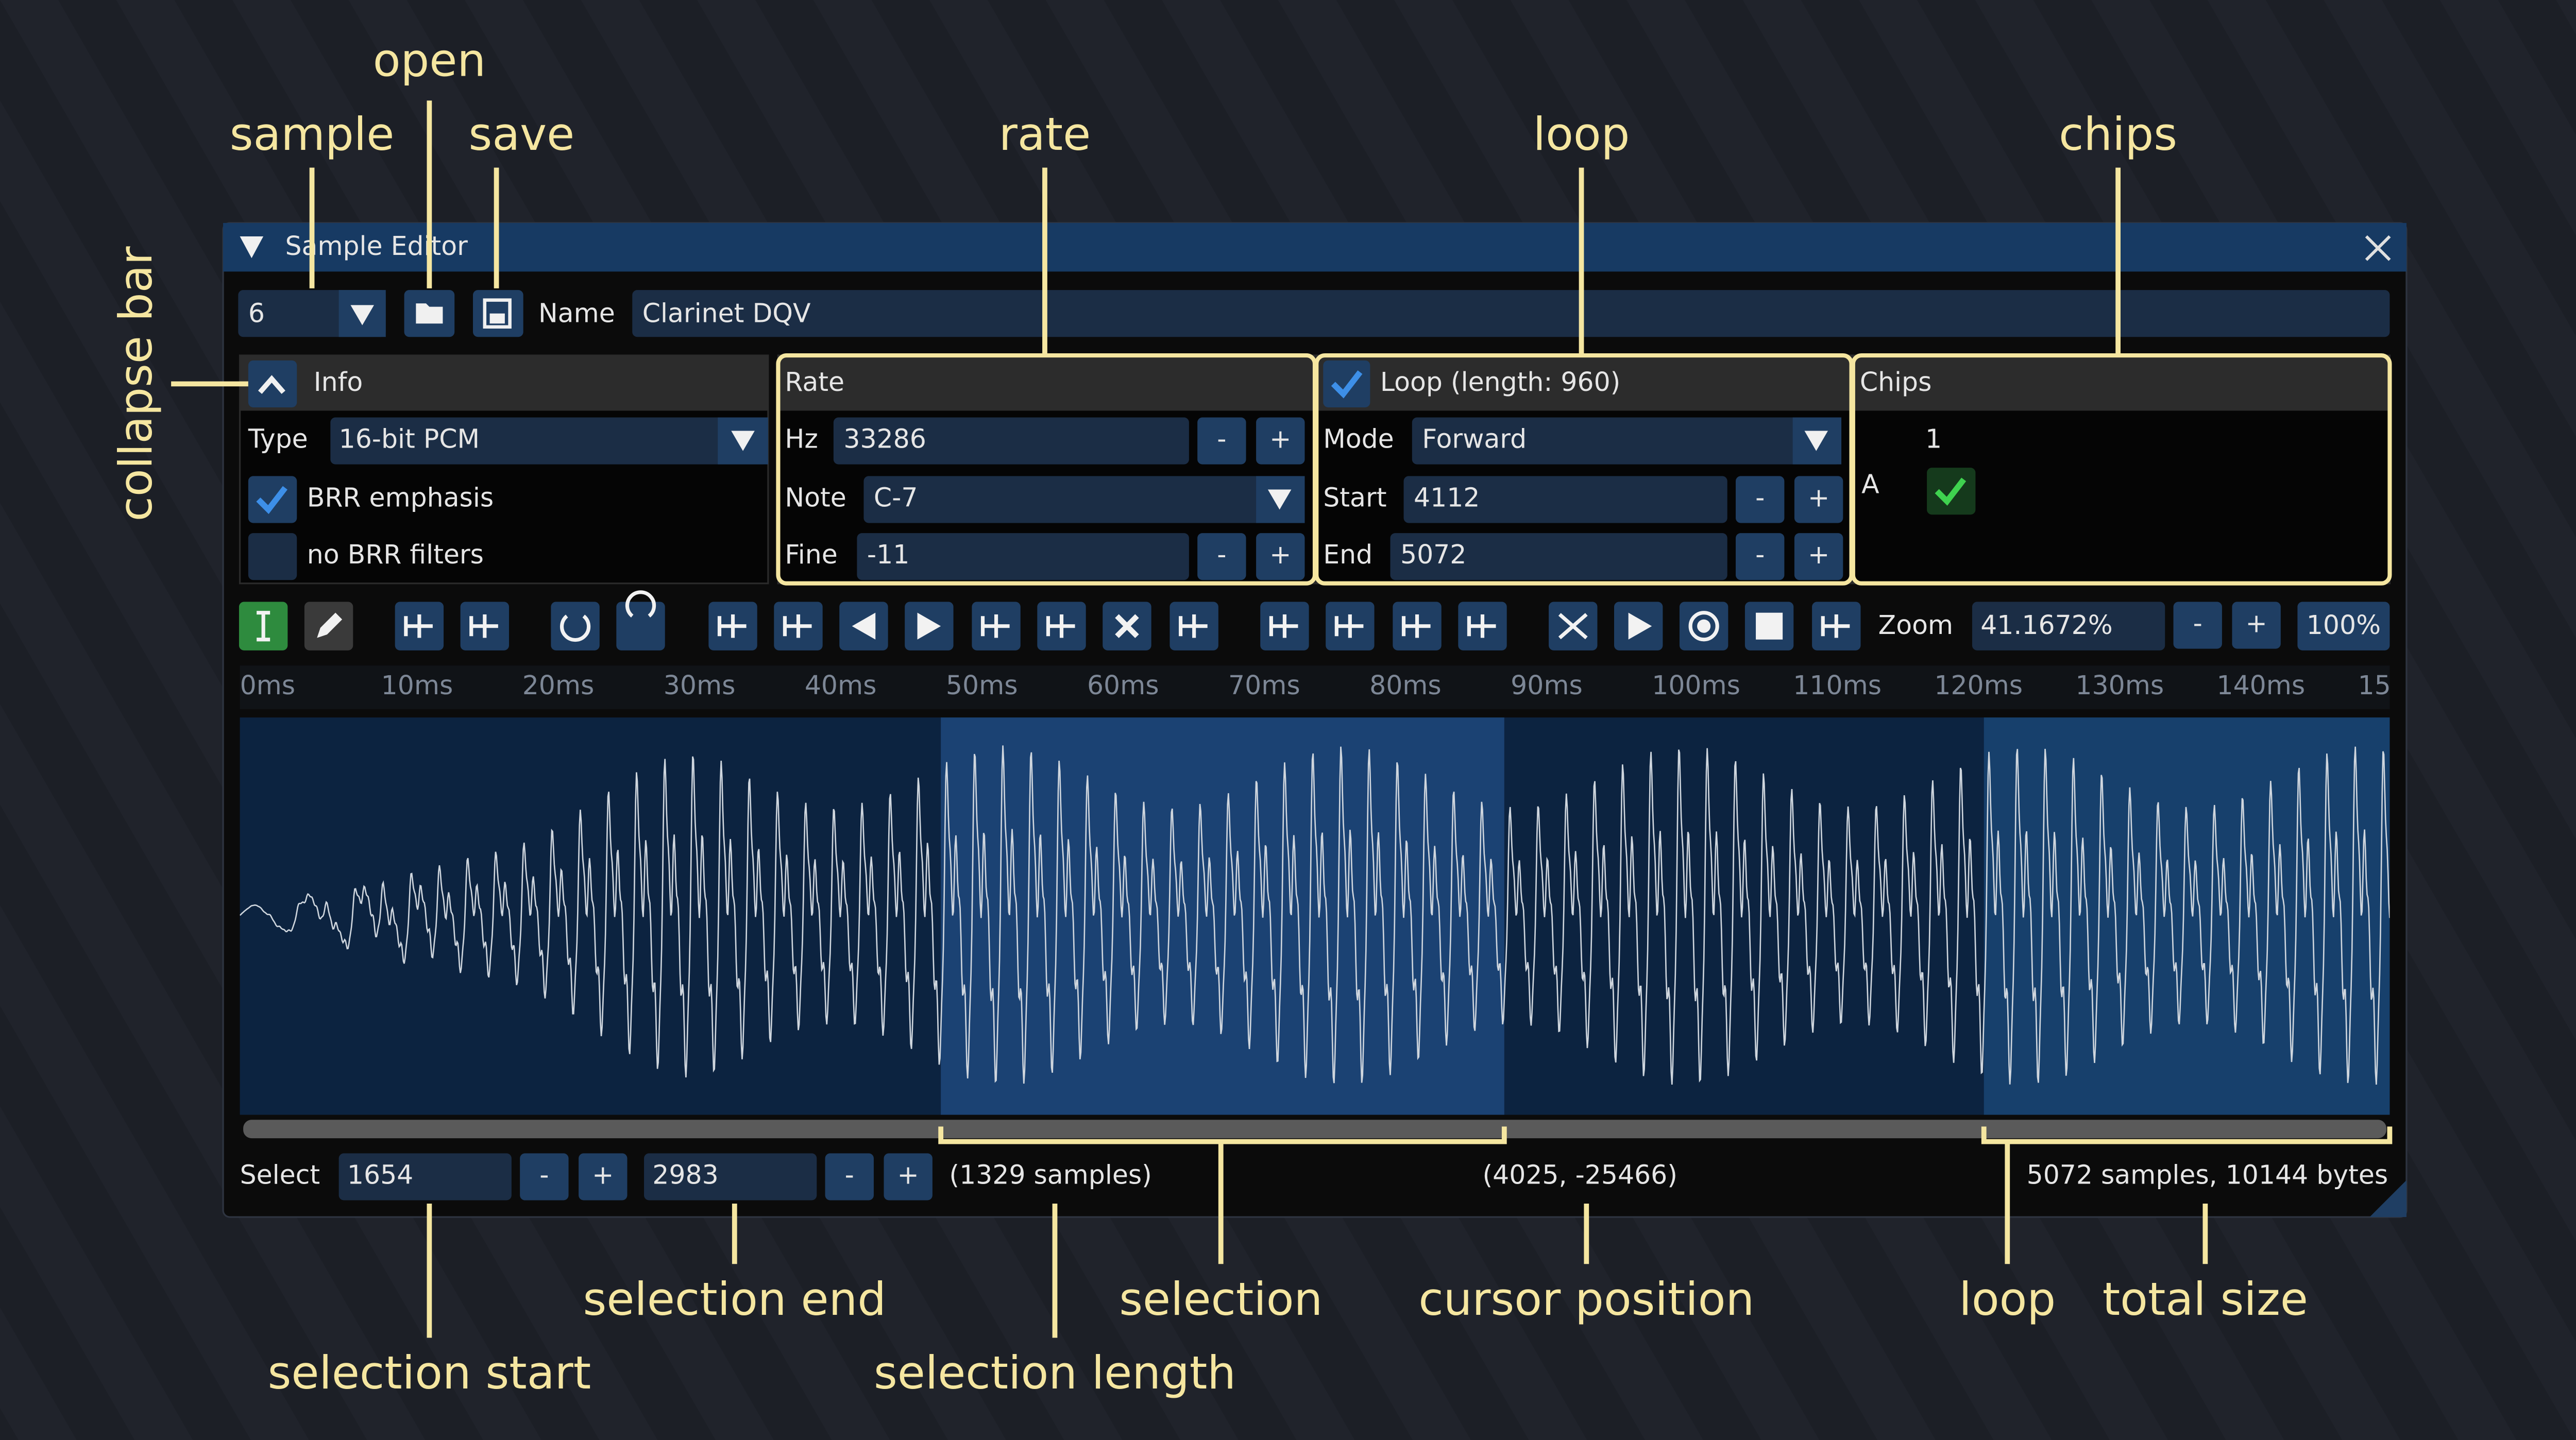 The image size is (2576, 1440). I want to click on selection-length: (1329 samples), so click(1050, 1174).